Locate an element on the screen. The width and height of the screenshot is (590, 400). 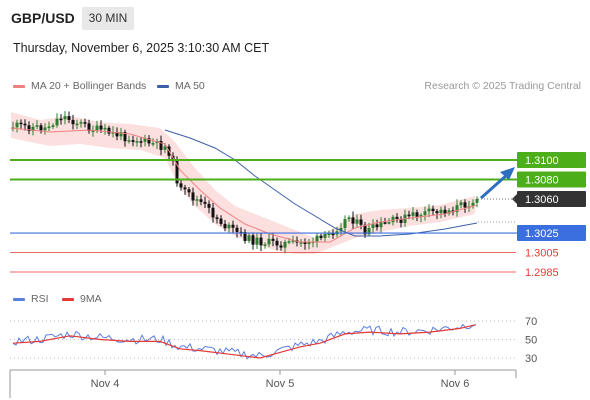
level-labels: 1.3100 1.3080 1.3060 1.3025 1.3005 1.2985 is located at coordinates (549, 215).